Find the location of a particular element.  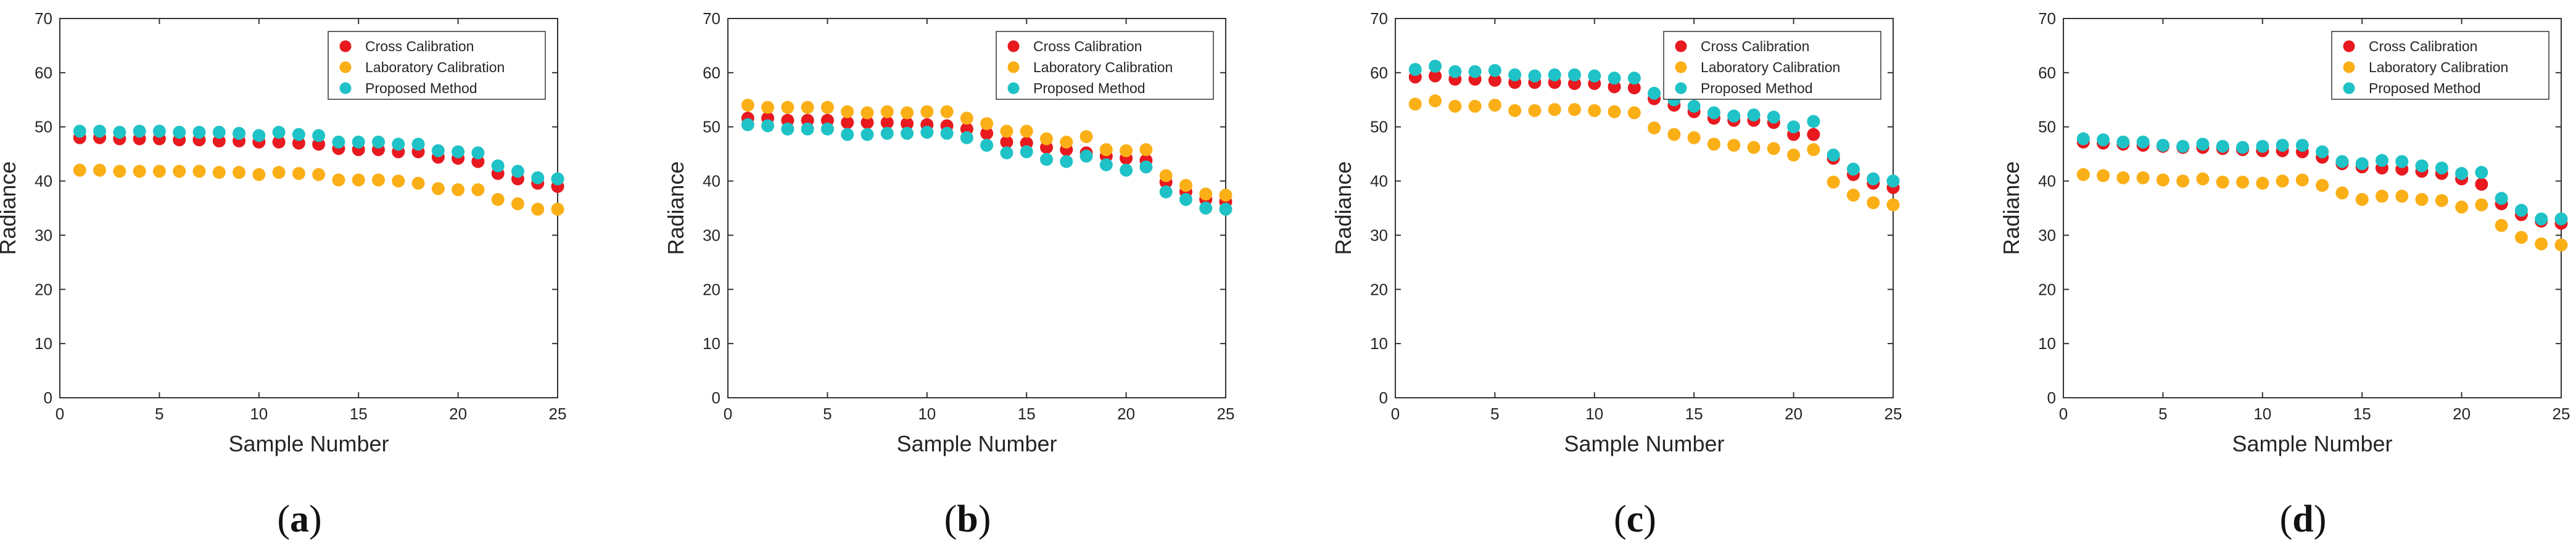

legend-label: Proposed Method is located at coordinates (1757, 88).